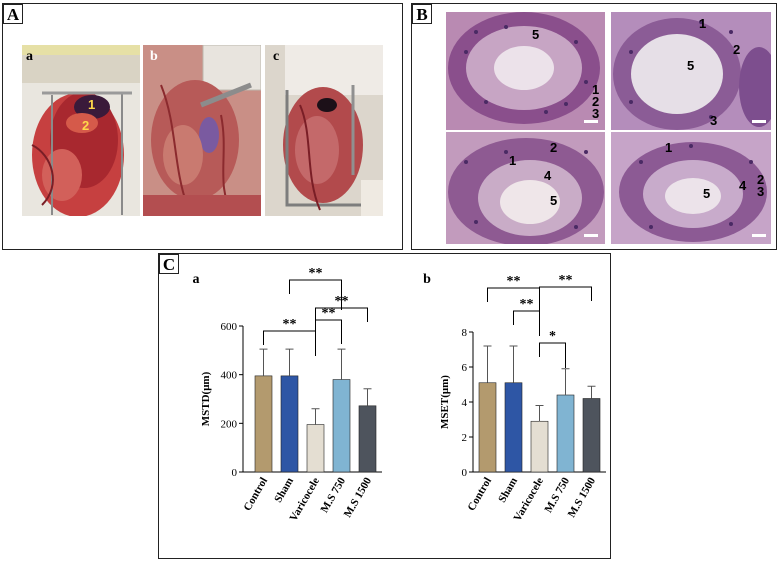 This screenshot has height=561, width=779. I want to click on micrograph-b-marker-5: 5, so click(691, 65).